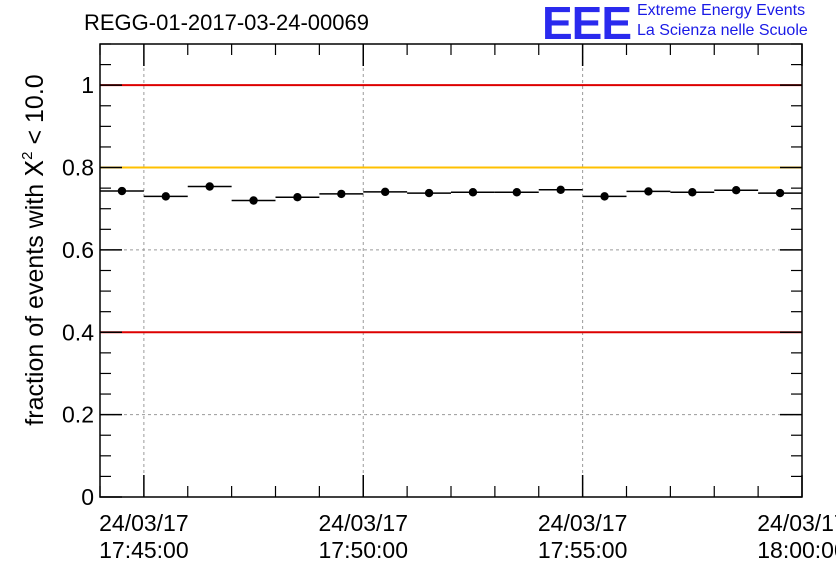  Describe the element at coordinates (34, 249) in the screenshot. I see `y-axis-label: fraction of events with X2 < 10.0` at that location.